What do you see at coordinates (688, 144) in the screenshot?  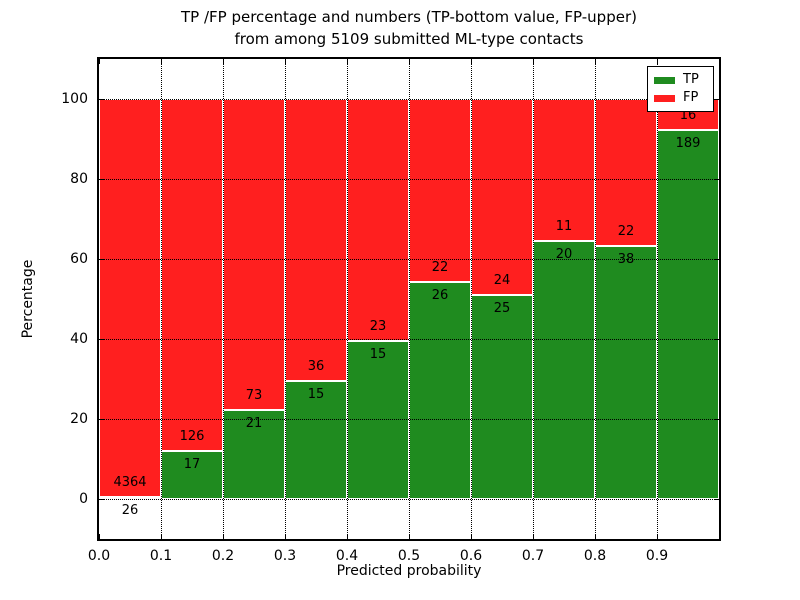 I see `tp-count-label: 189` at bounding box center [688, 144].